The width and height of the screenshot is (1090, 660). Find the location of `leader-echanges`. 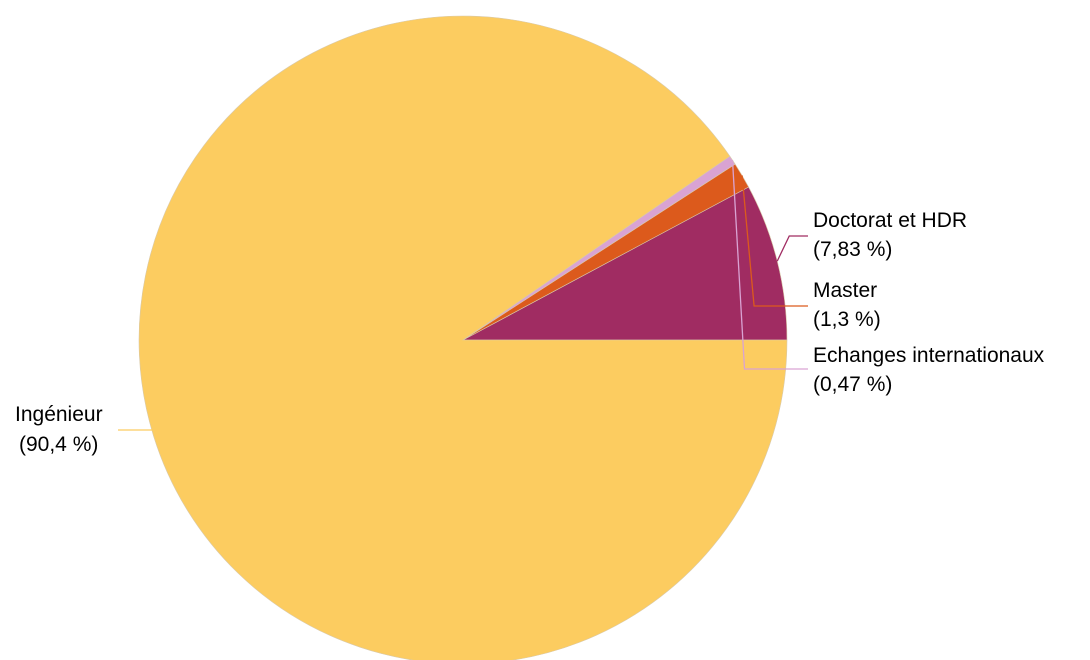

leader-echanges is located at coordinates (769, 265).